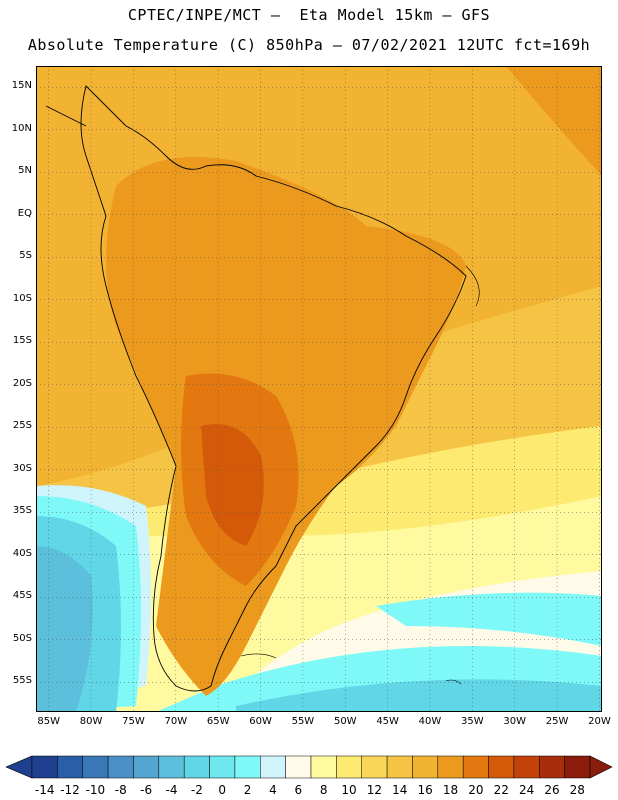 This screenshot has width=618, height=800. Describe the element at coordinates (95, 790) in the screenshot. I see `colorbar-tick-label: -10` at that location.